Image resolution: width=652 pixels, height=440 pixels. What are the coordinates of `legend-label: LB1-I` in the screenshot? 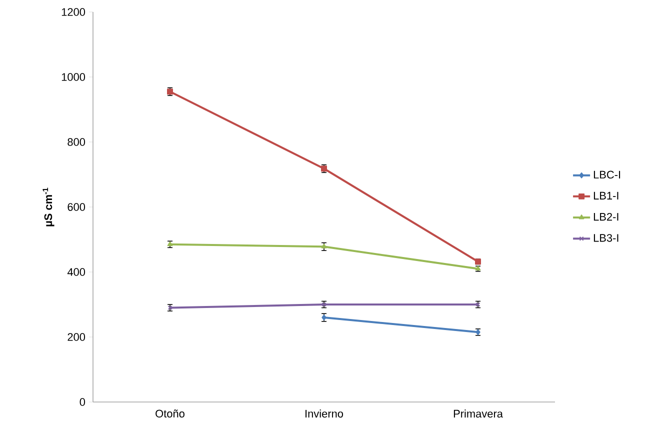 It's located at (606, 196).